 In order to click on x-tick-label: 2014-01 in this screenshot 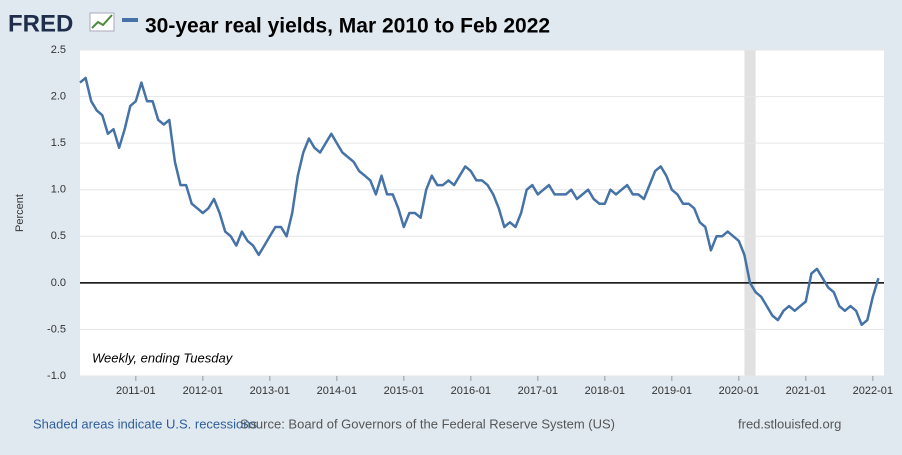, I will do `click(337, 391)`.